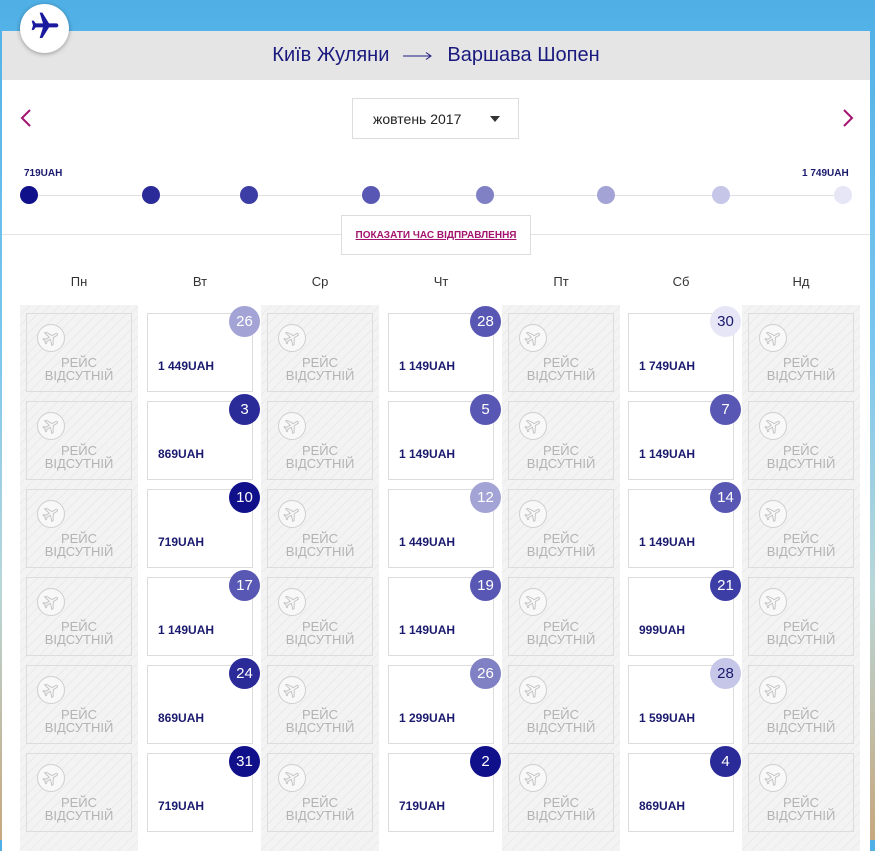  What do you see at coordinates (43, 173) in the screenshot?
I see `price-scale-min: 719UAH` at bounding box center [43, 173].